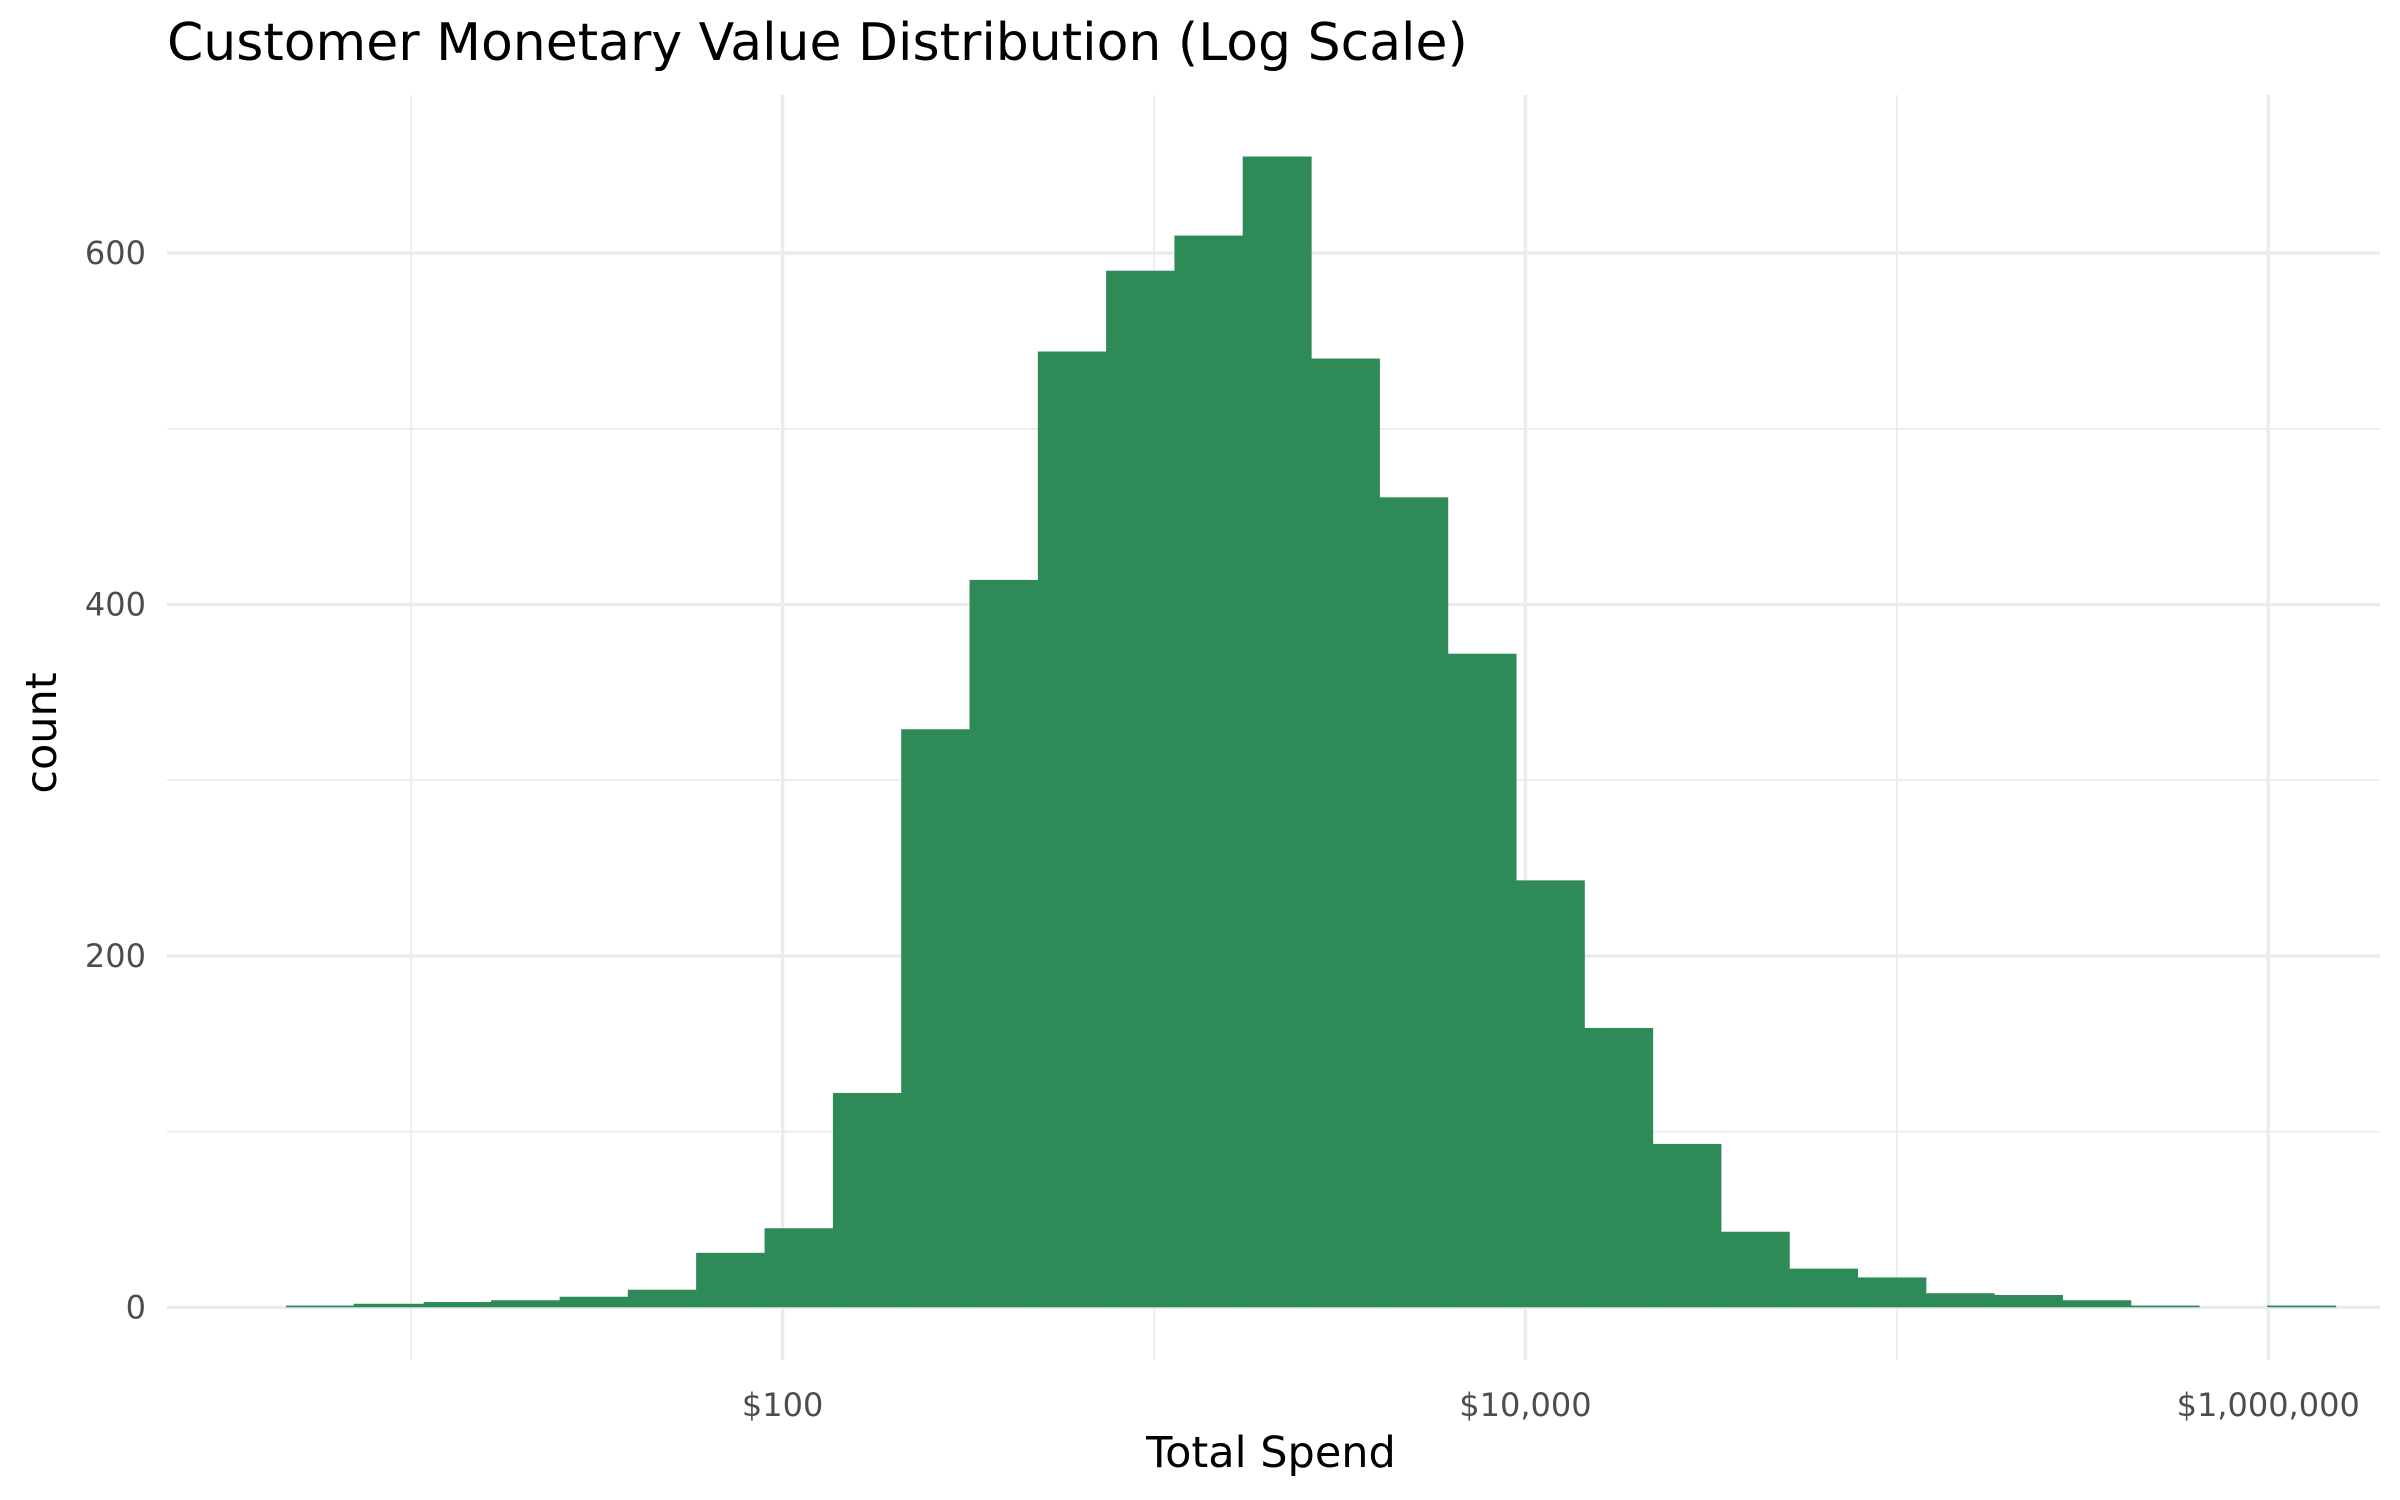 This screenshot has width=2400, height=1500. What do you see at coordinates (115, 605) in the screenshot?
I see `y-tick-label: 400` at bounding box center [115, 605].